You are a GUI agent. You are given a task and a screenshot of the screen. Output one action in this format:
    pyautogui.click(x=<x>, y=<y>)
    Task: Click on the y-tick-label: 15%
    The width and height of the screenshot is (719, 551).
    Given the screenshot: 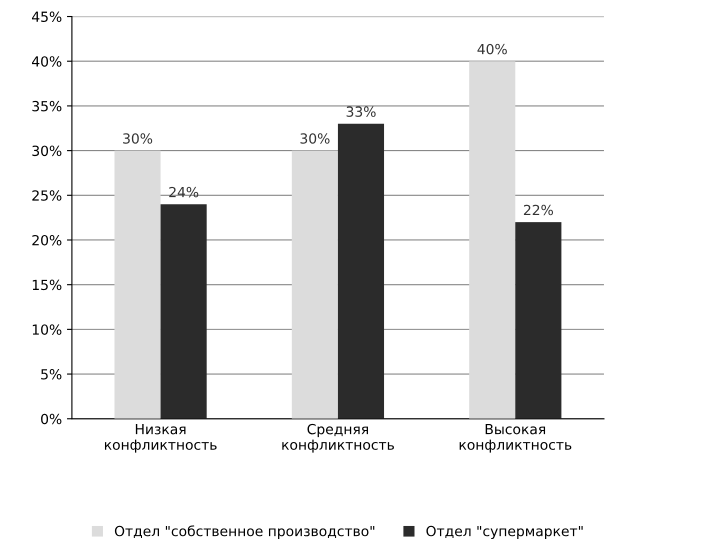 What is the action you would take?
    pyautogui.click(x=47, y=285)
    